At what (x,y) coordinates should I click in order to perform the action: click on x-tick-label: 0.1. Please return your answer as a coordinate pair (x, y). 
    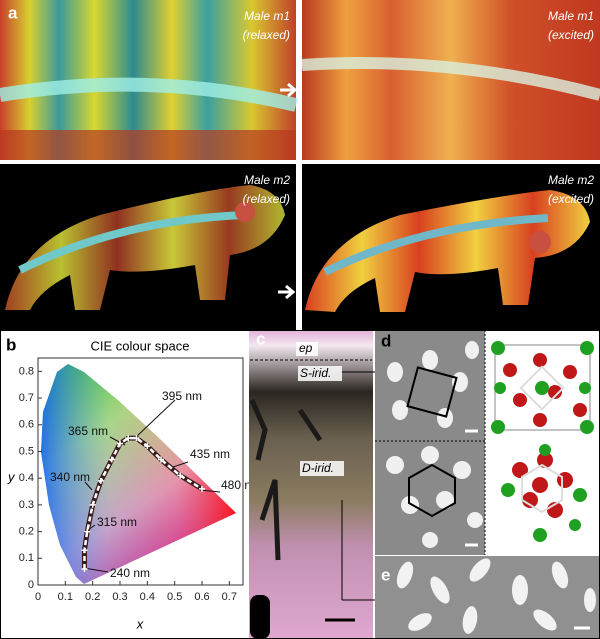
    Looking at the image, I should click on (65, 597).